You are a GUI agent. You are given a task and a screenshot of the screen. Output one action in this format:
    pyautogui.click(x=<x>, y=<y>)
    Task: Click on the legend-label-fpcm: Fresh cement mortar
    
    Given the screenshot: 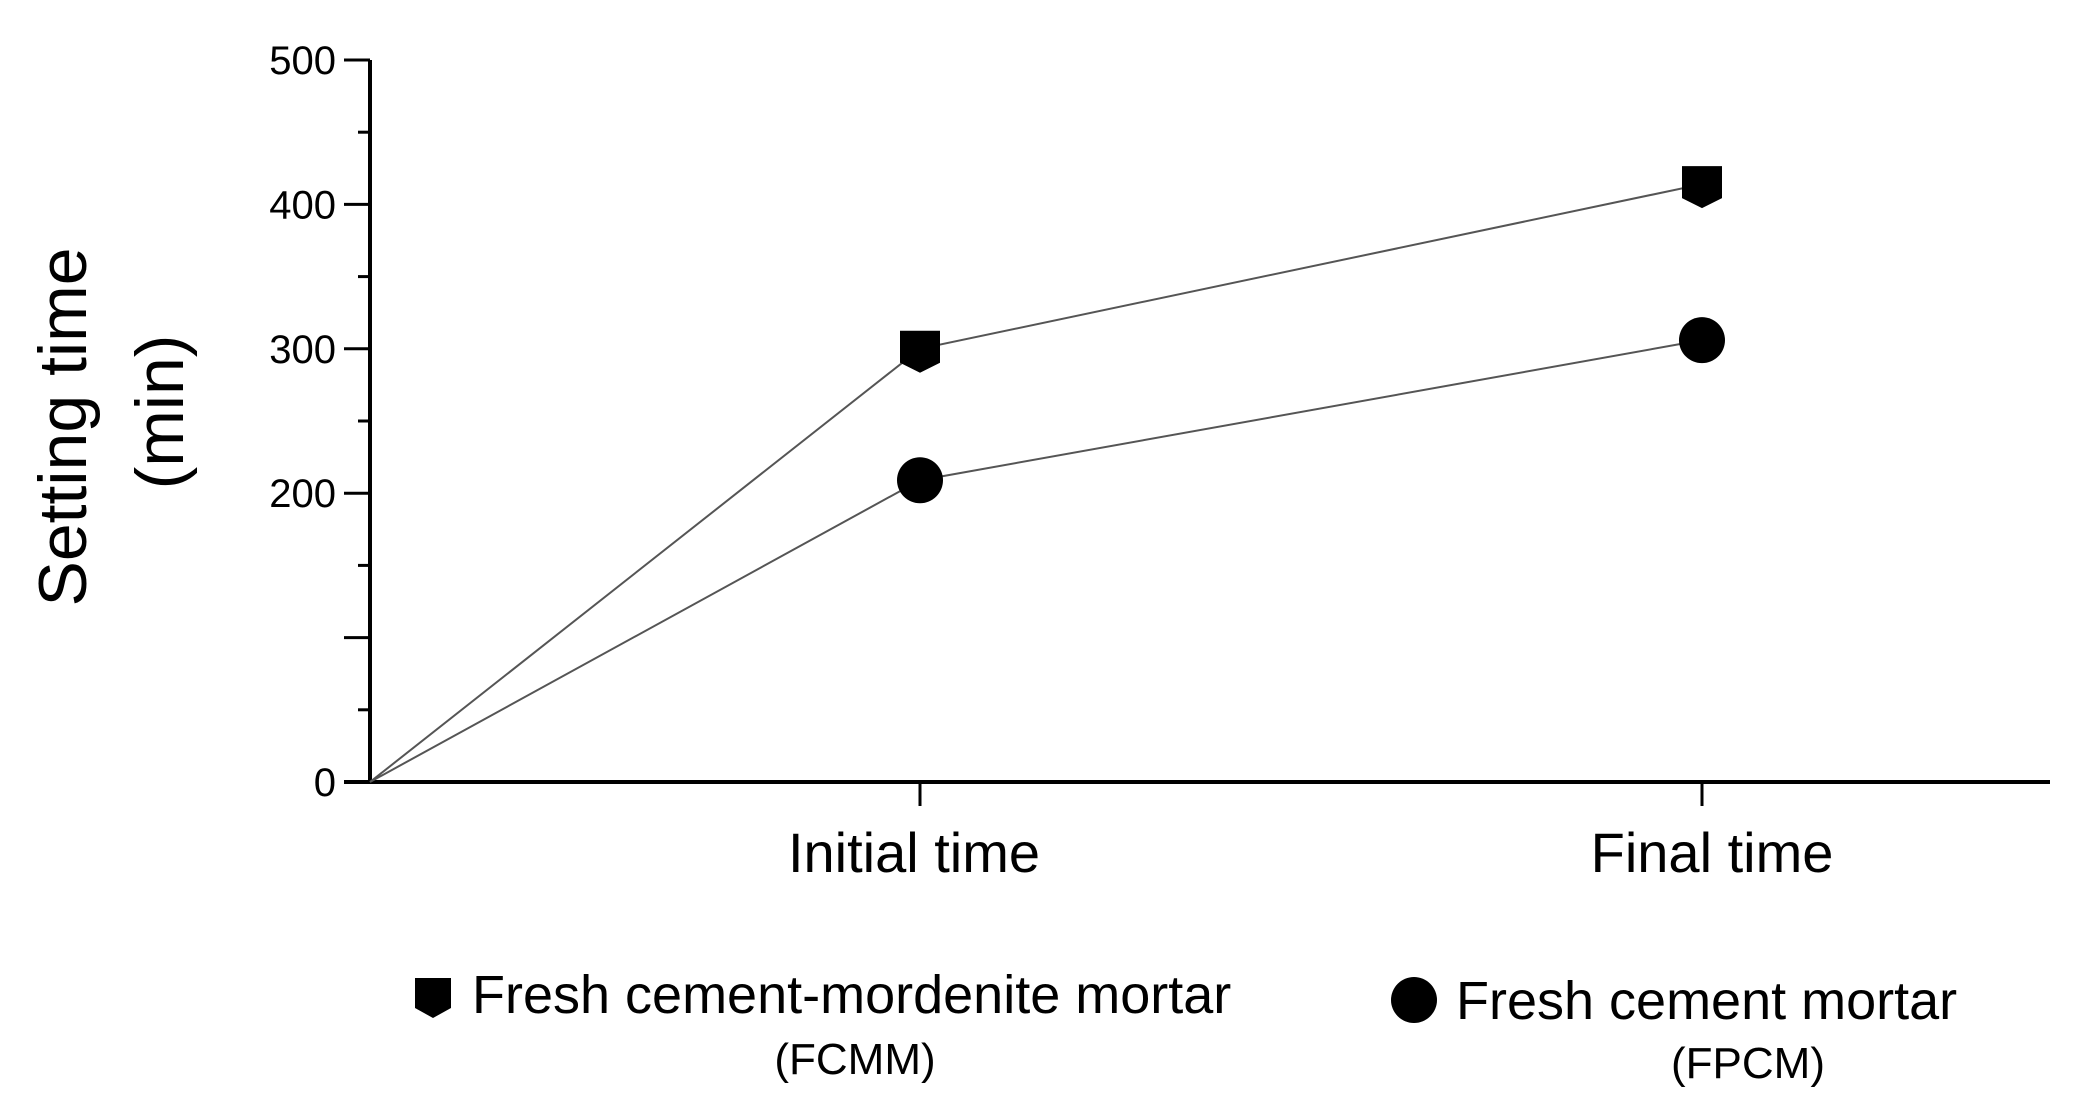 What is the action you would take?
    pyautogui.click(x=1706, y=1001)
    